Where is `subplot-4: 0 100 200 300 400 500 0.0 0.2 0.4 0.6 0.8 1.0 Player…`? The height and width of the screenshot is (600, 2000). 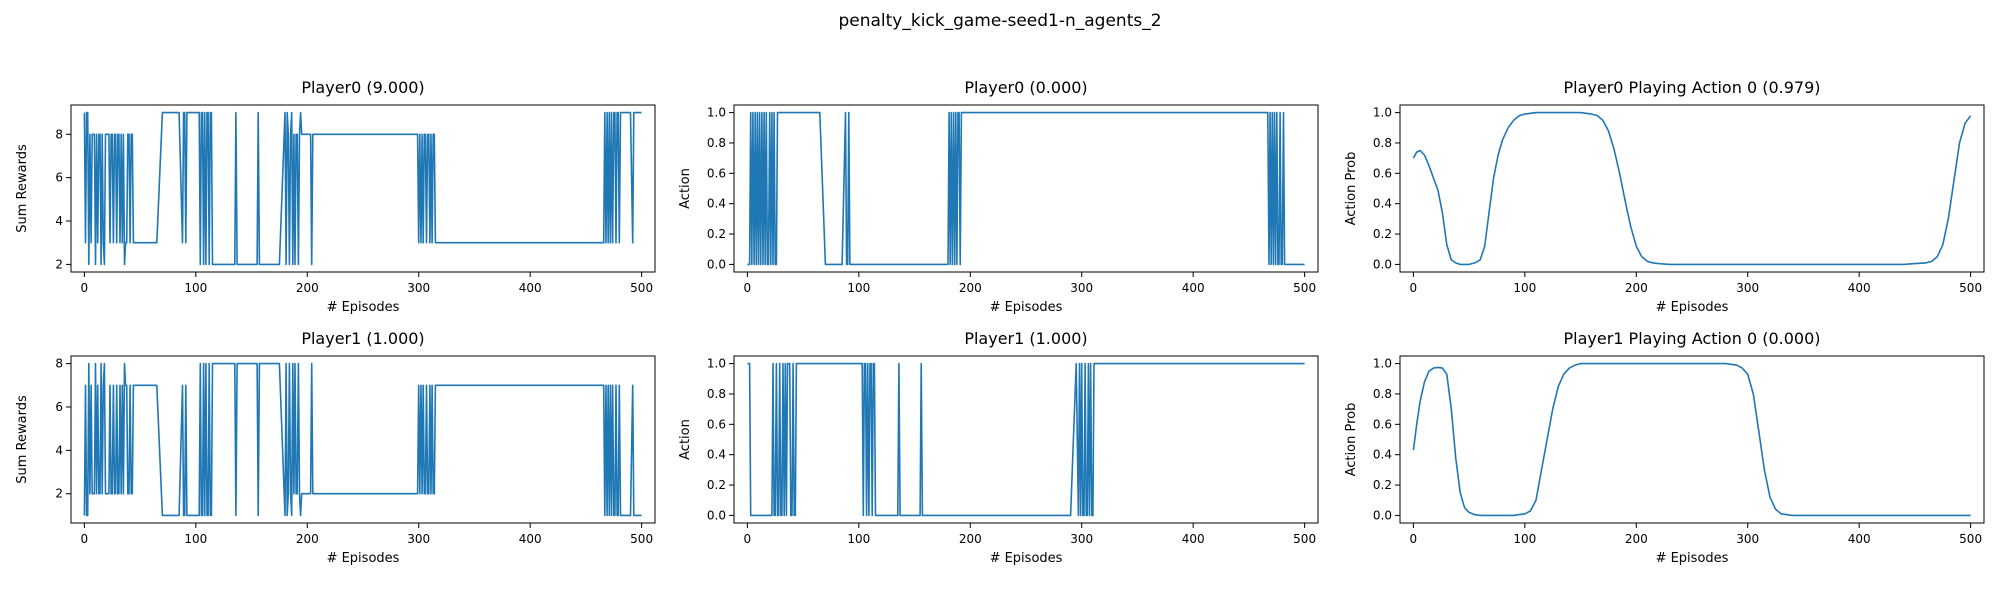 subplot-4: 0 100 200 300 400 500 0.0 0.2 0.4 0.6 0.8 1.0 Player… is located at coordinates (998, 447).